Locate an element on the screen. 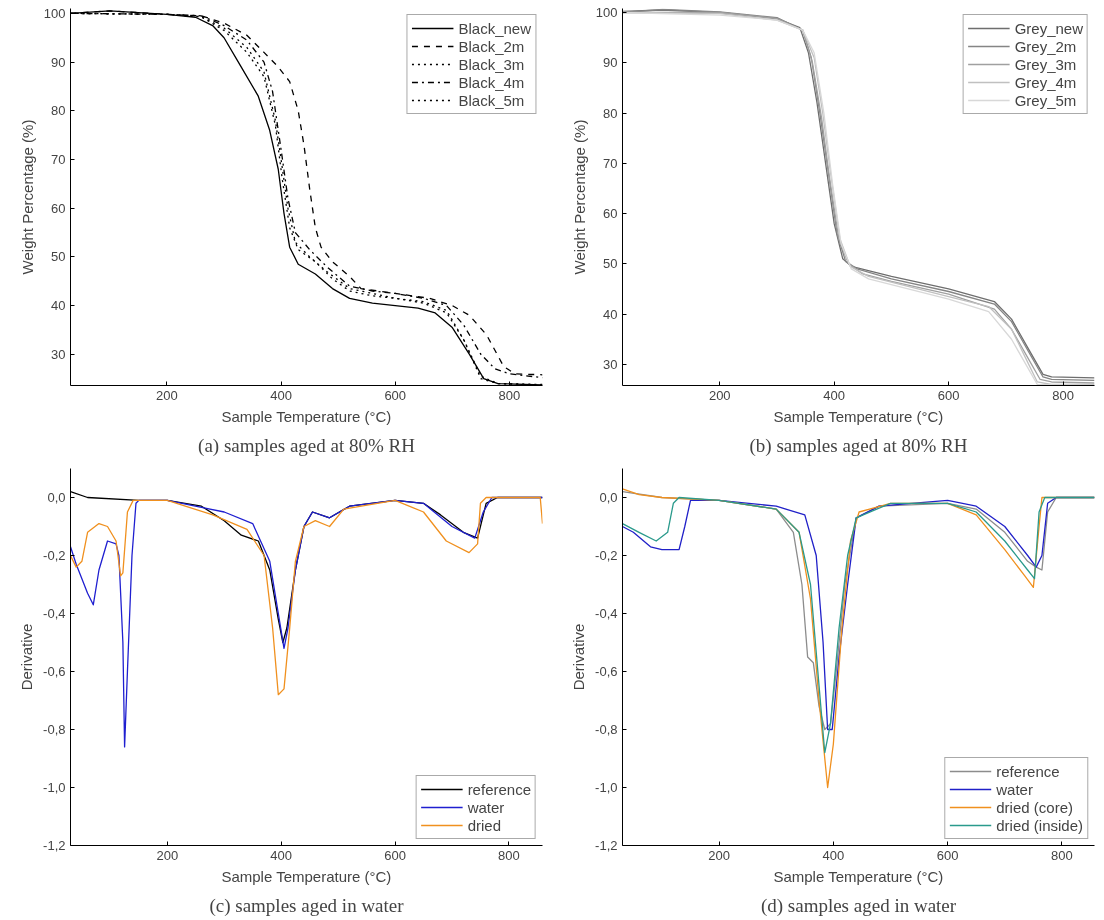 The image size is (1104, 920). text: (b) samples aged at 80% RH is located at coordinates (858, 445).